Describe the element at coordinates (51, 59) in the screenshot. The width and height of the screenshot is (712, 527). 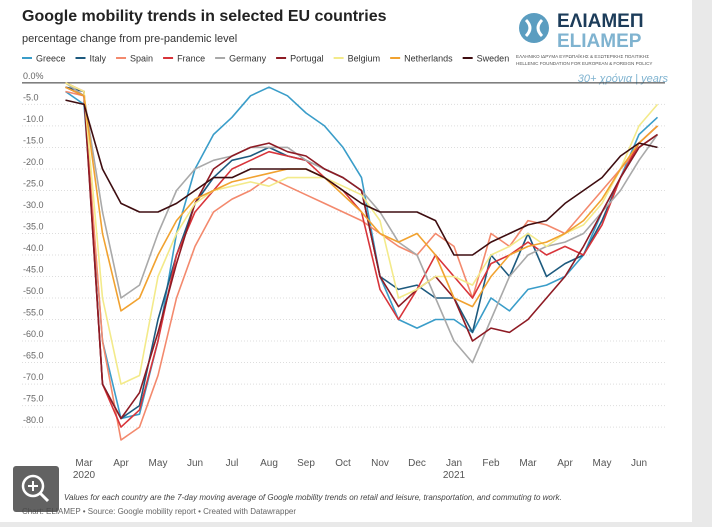
I see `legend-label: Greece` at that location.